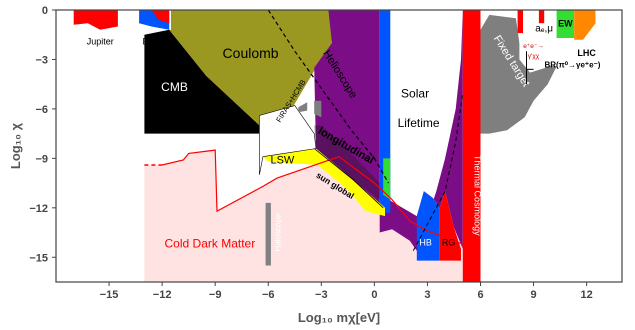 This screenshot has width=635, height=330. I want to click on x-tick-label: −12, so click(162, 295).